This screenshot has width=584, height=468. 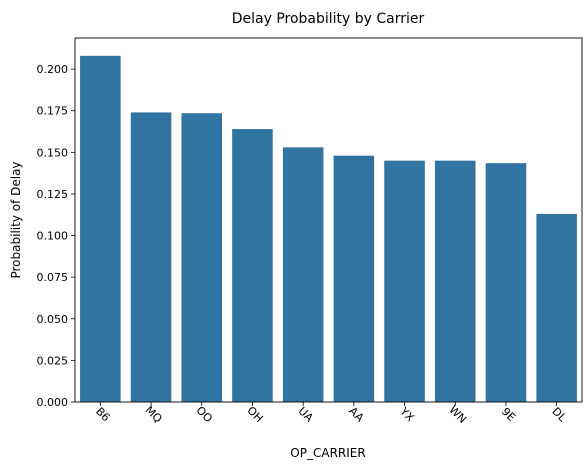 What do you see at coordinates (306, 414) in the screenshot?
I see `x-tick-label: UA` at bounding box center [306, 414].